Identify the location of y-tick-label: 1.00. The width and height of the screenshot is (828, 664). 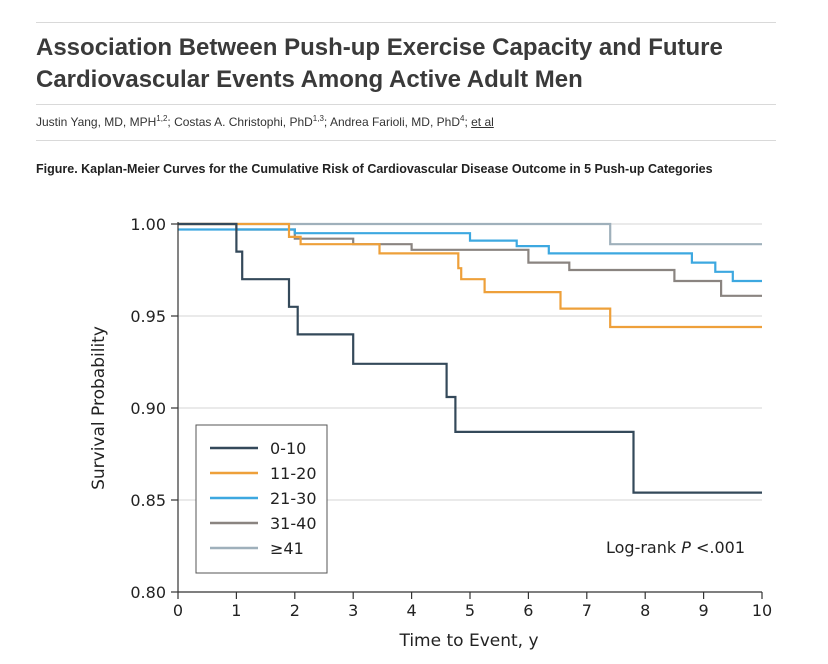
(148, 224).